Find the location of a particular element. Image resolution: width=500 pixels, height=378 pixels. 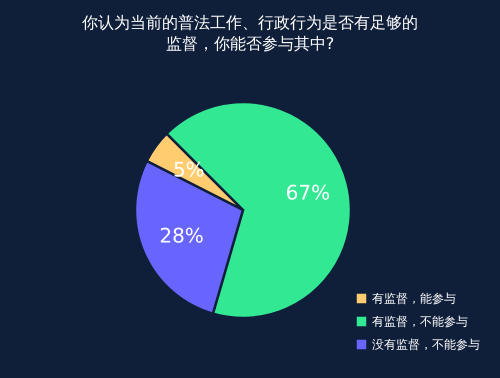

chart-title: 你认为当前的普法工作、行政行为是否有足够的监督，你能否参与其中? is located at coordinates (249, 33).